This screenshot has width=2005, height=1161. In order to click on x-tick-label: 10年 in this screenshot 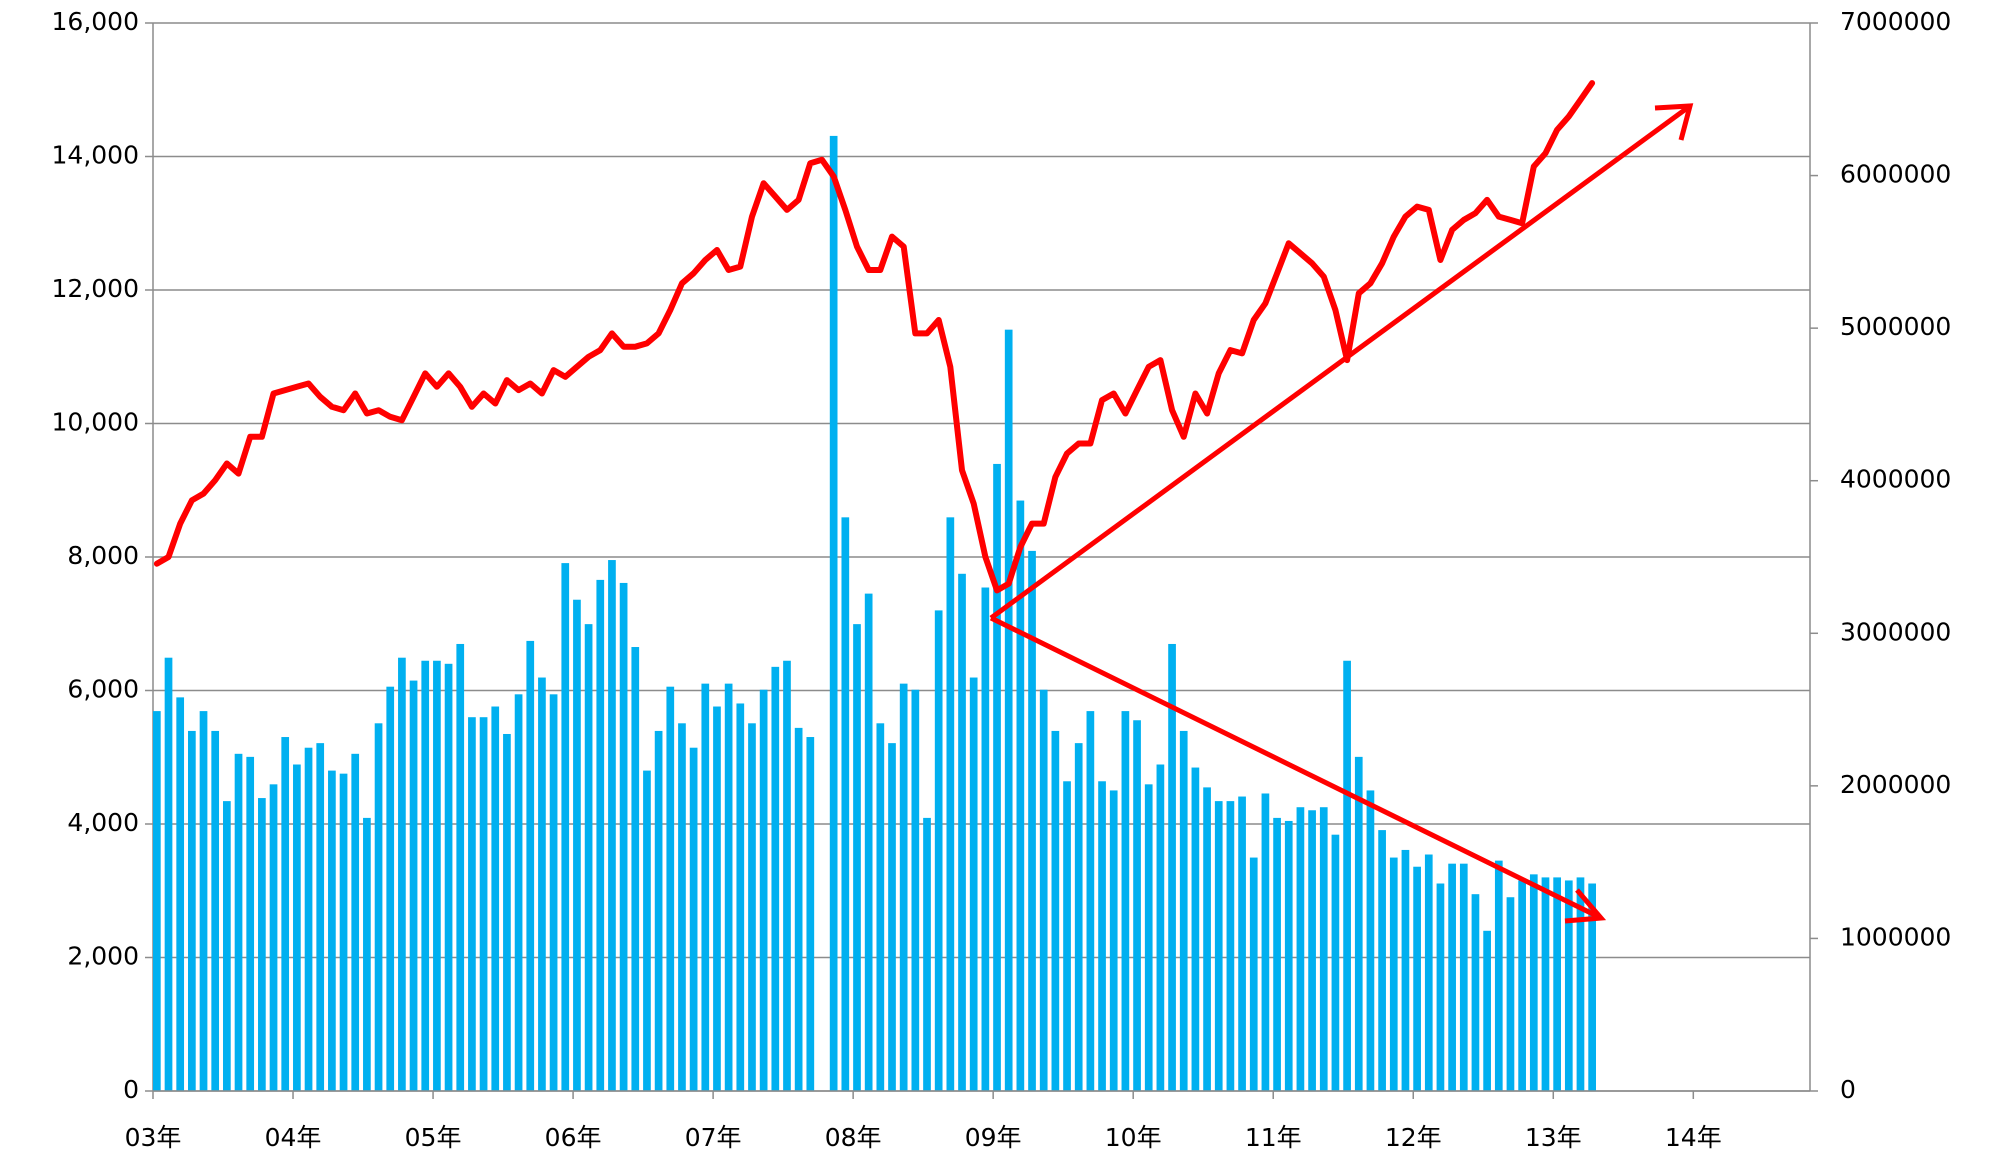, I will do `click(1133, 1137)`.